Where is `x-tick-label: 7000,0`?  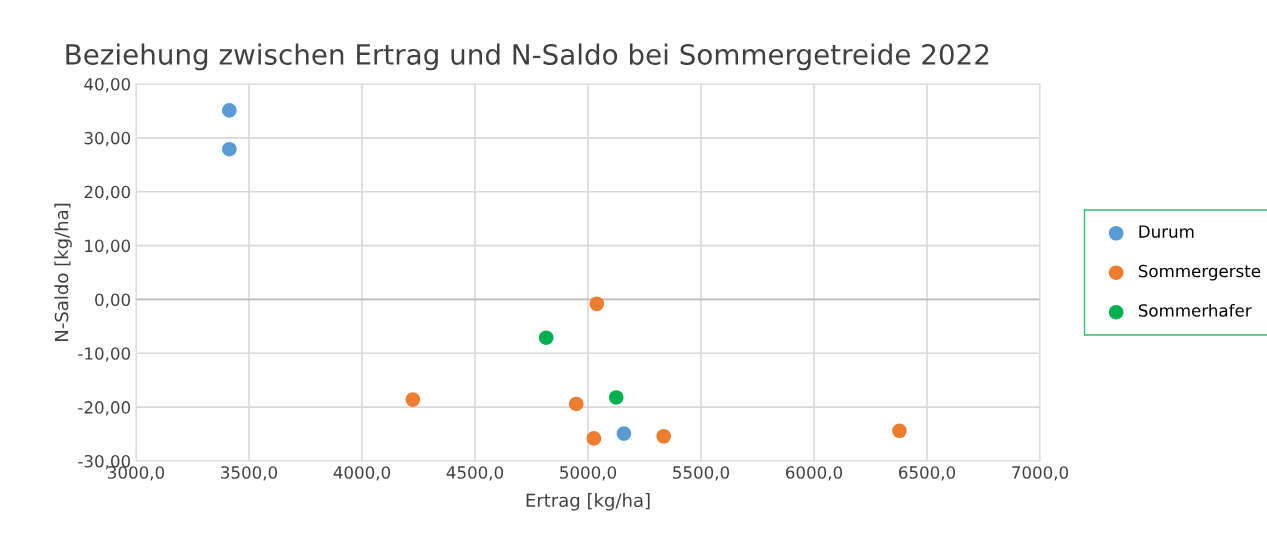
x-tick-label: 7000,0 is located at coordinates (1040, 473).